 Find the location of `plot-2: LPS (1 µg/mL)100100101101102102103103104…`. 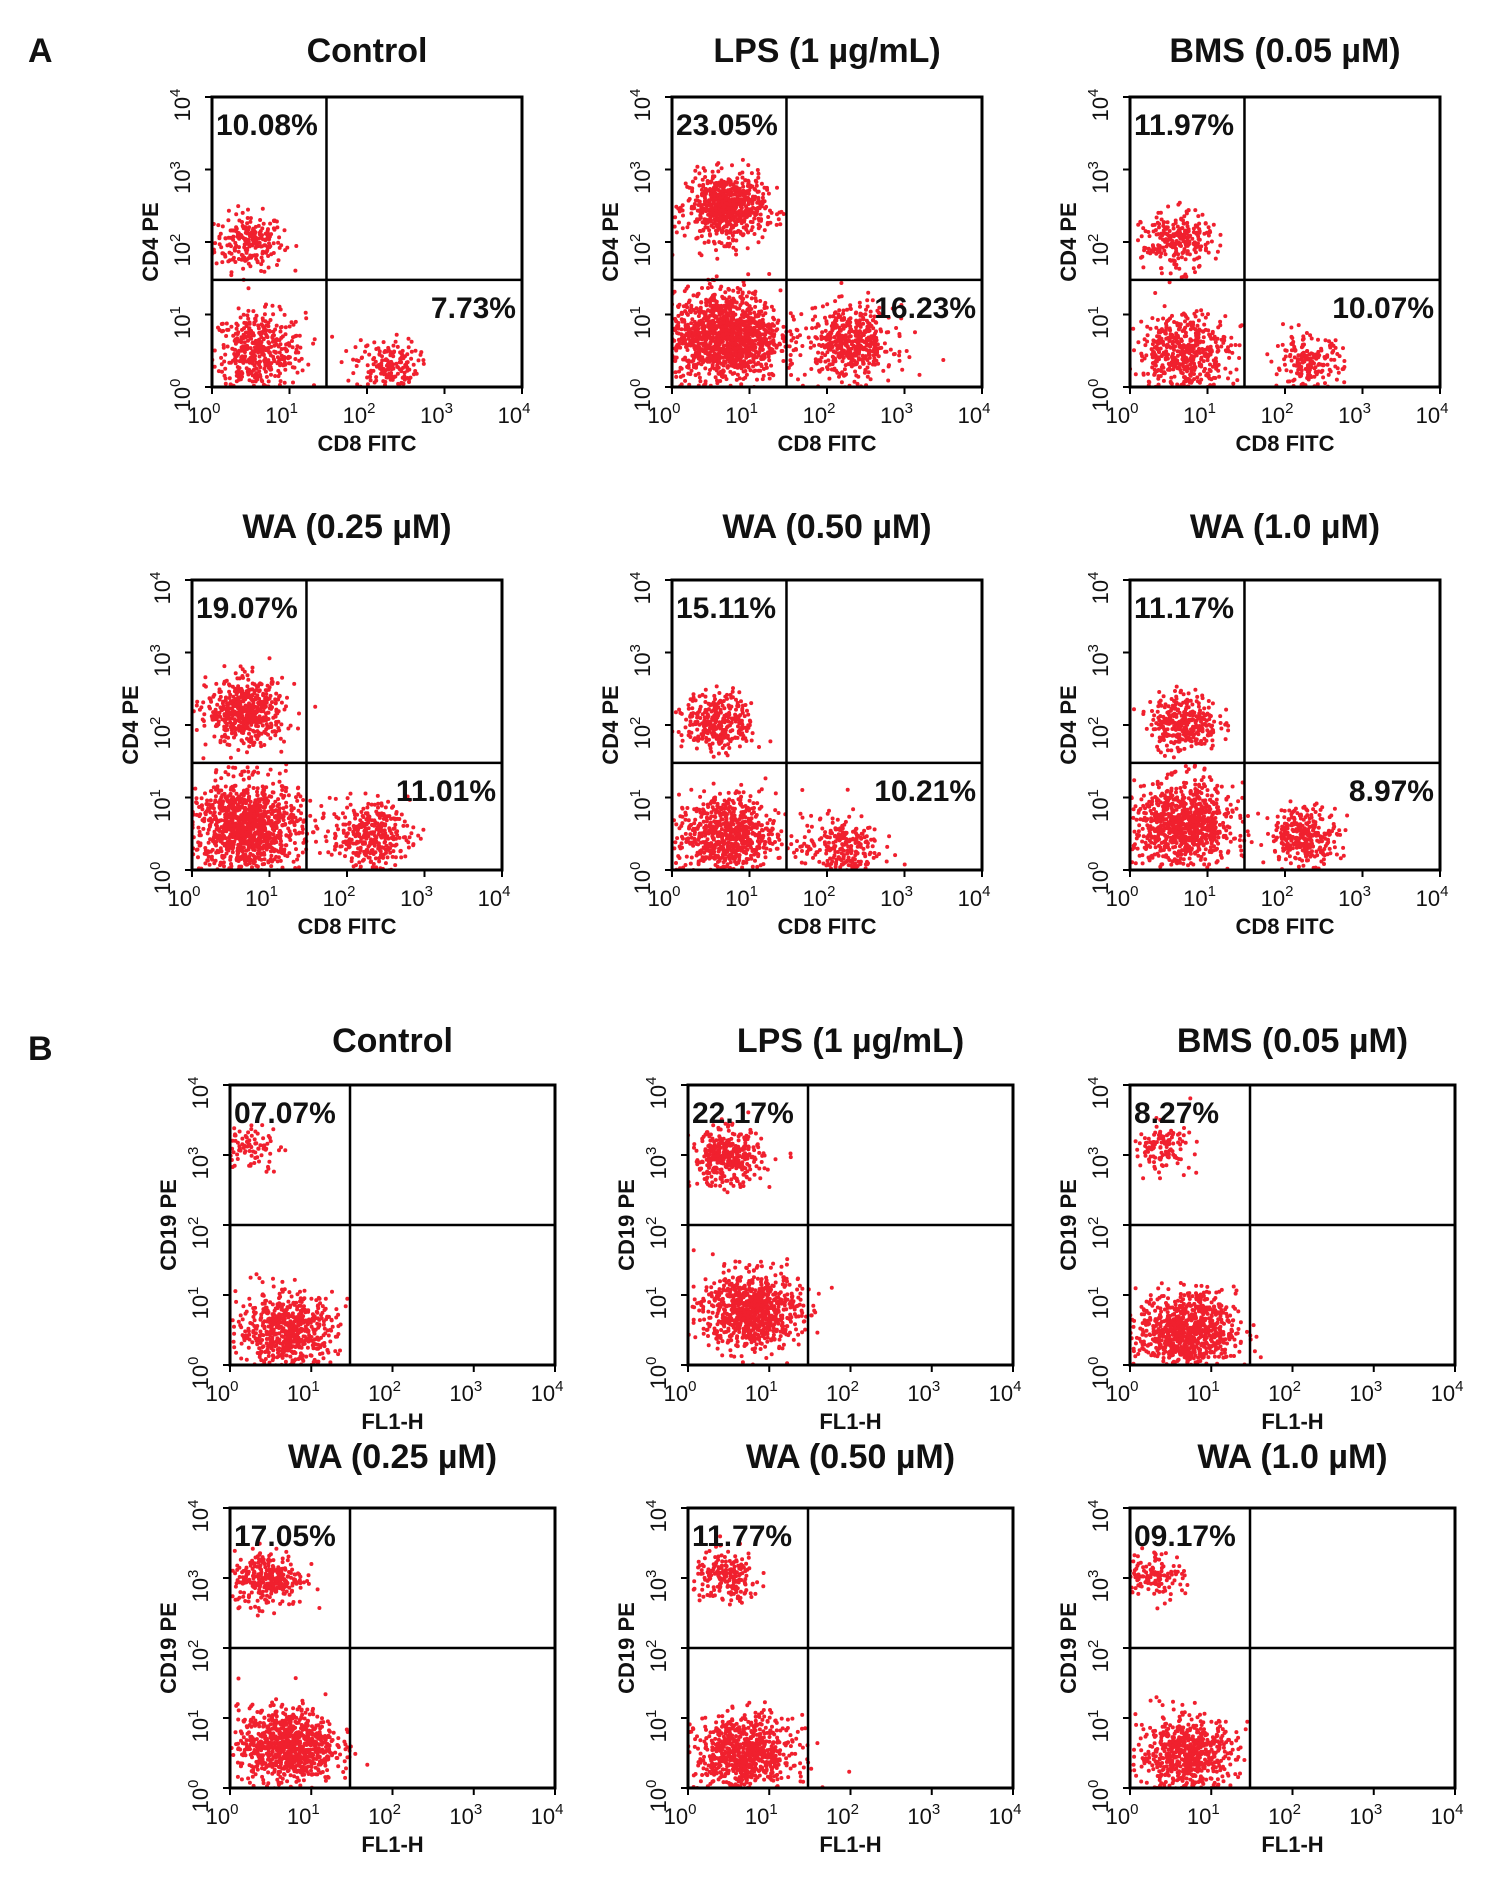

plot-2: LPS (1 µg/mL)100100101101102102103103104… is located at coordinates (794, 244).